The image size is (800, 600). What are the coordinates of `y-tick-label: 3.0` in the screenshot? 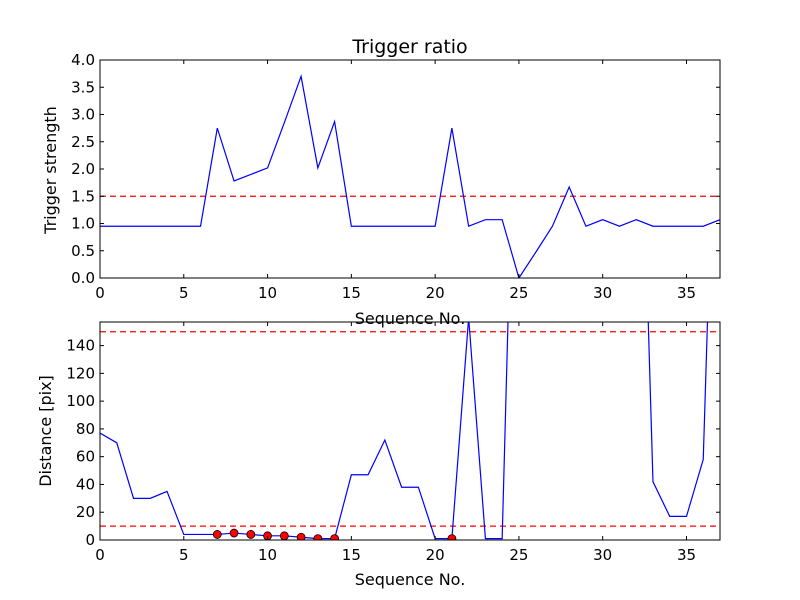 It's located at (83, 115).